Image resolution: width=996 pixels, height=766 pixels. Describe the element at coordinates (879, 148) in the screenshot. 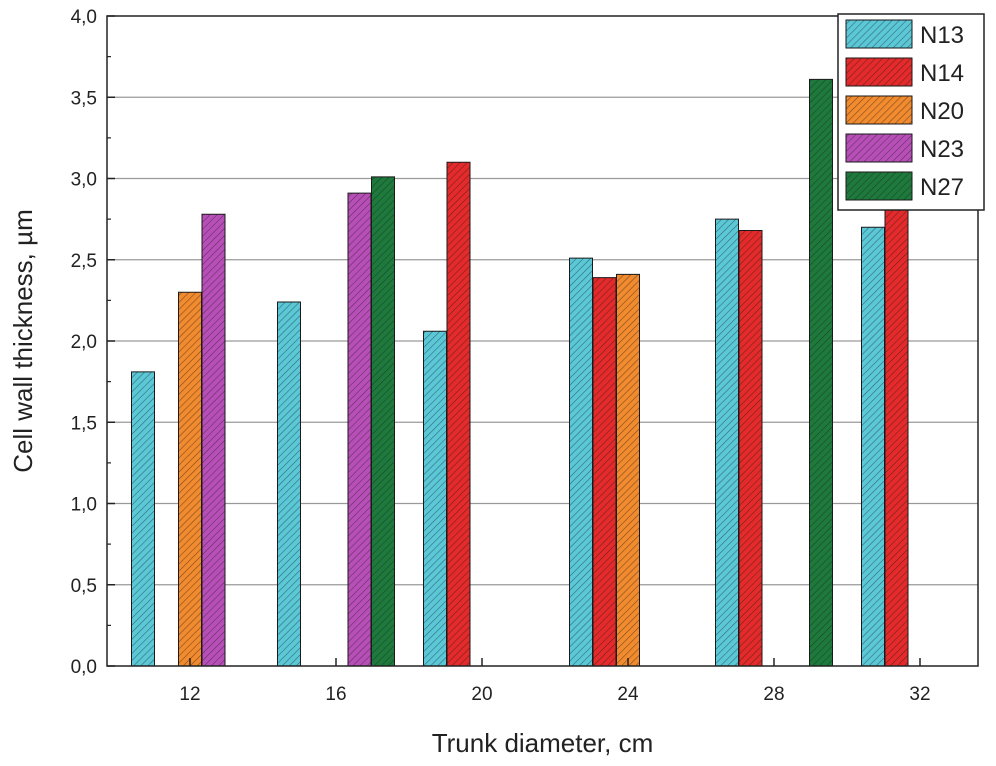

I see `legend-swatch-n23` at that location.